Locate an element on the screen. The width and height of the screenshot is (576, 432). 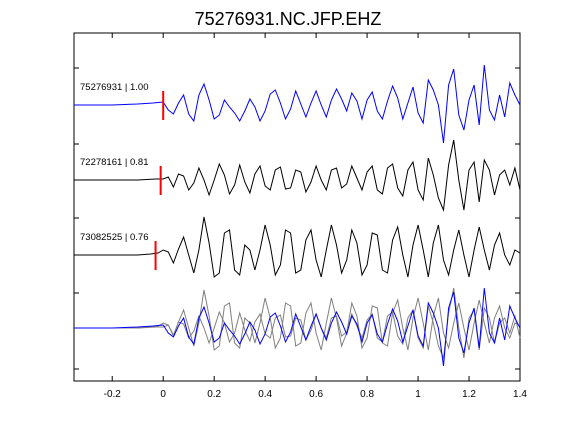
x-tick-label: 0 is located at coordinates (163, 394).